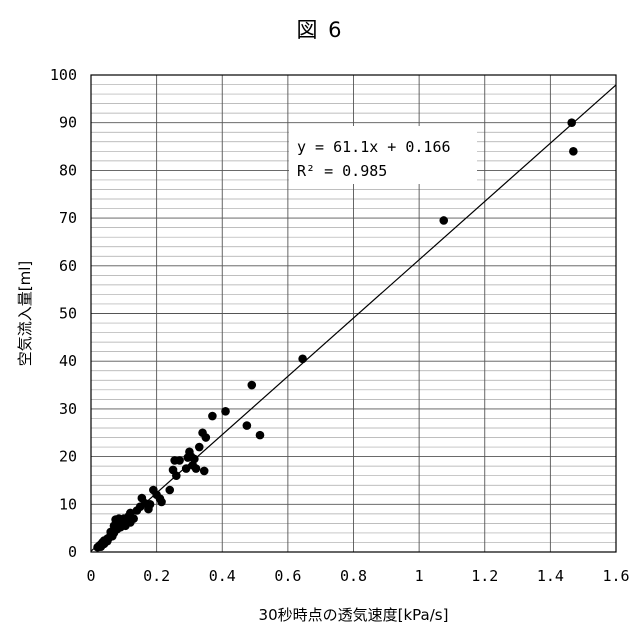 The height and width of the screenshot is (640, 640). I want to click on y-tick-label: 60, so click(68, 266).